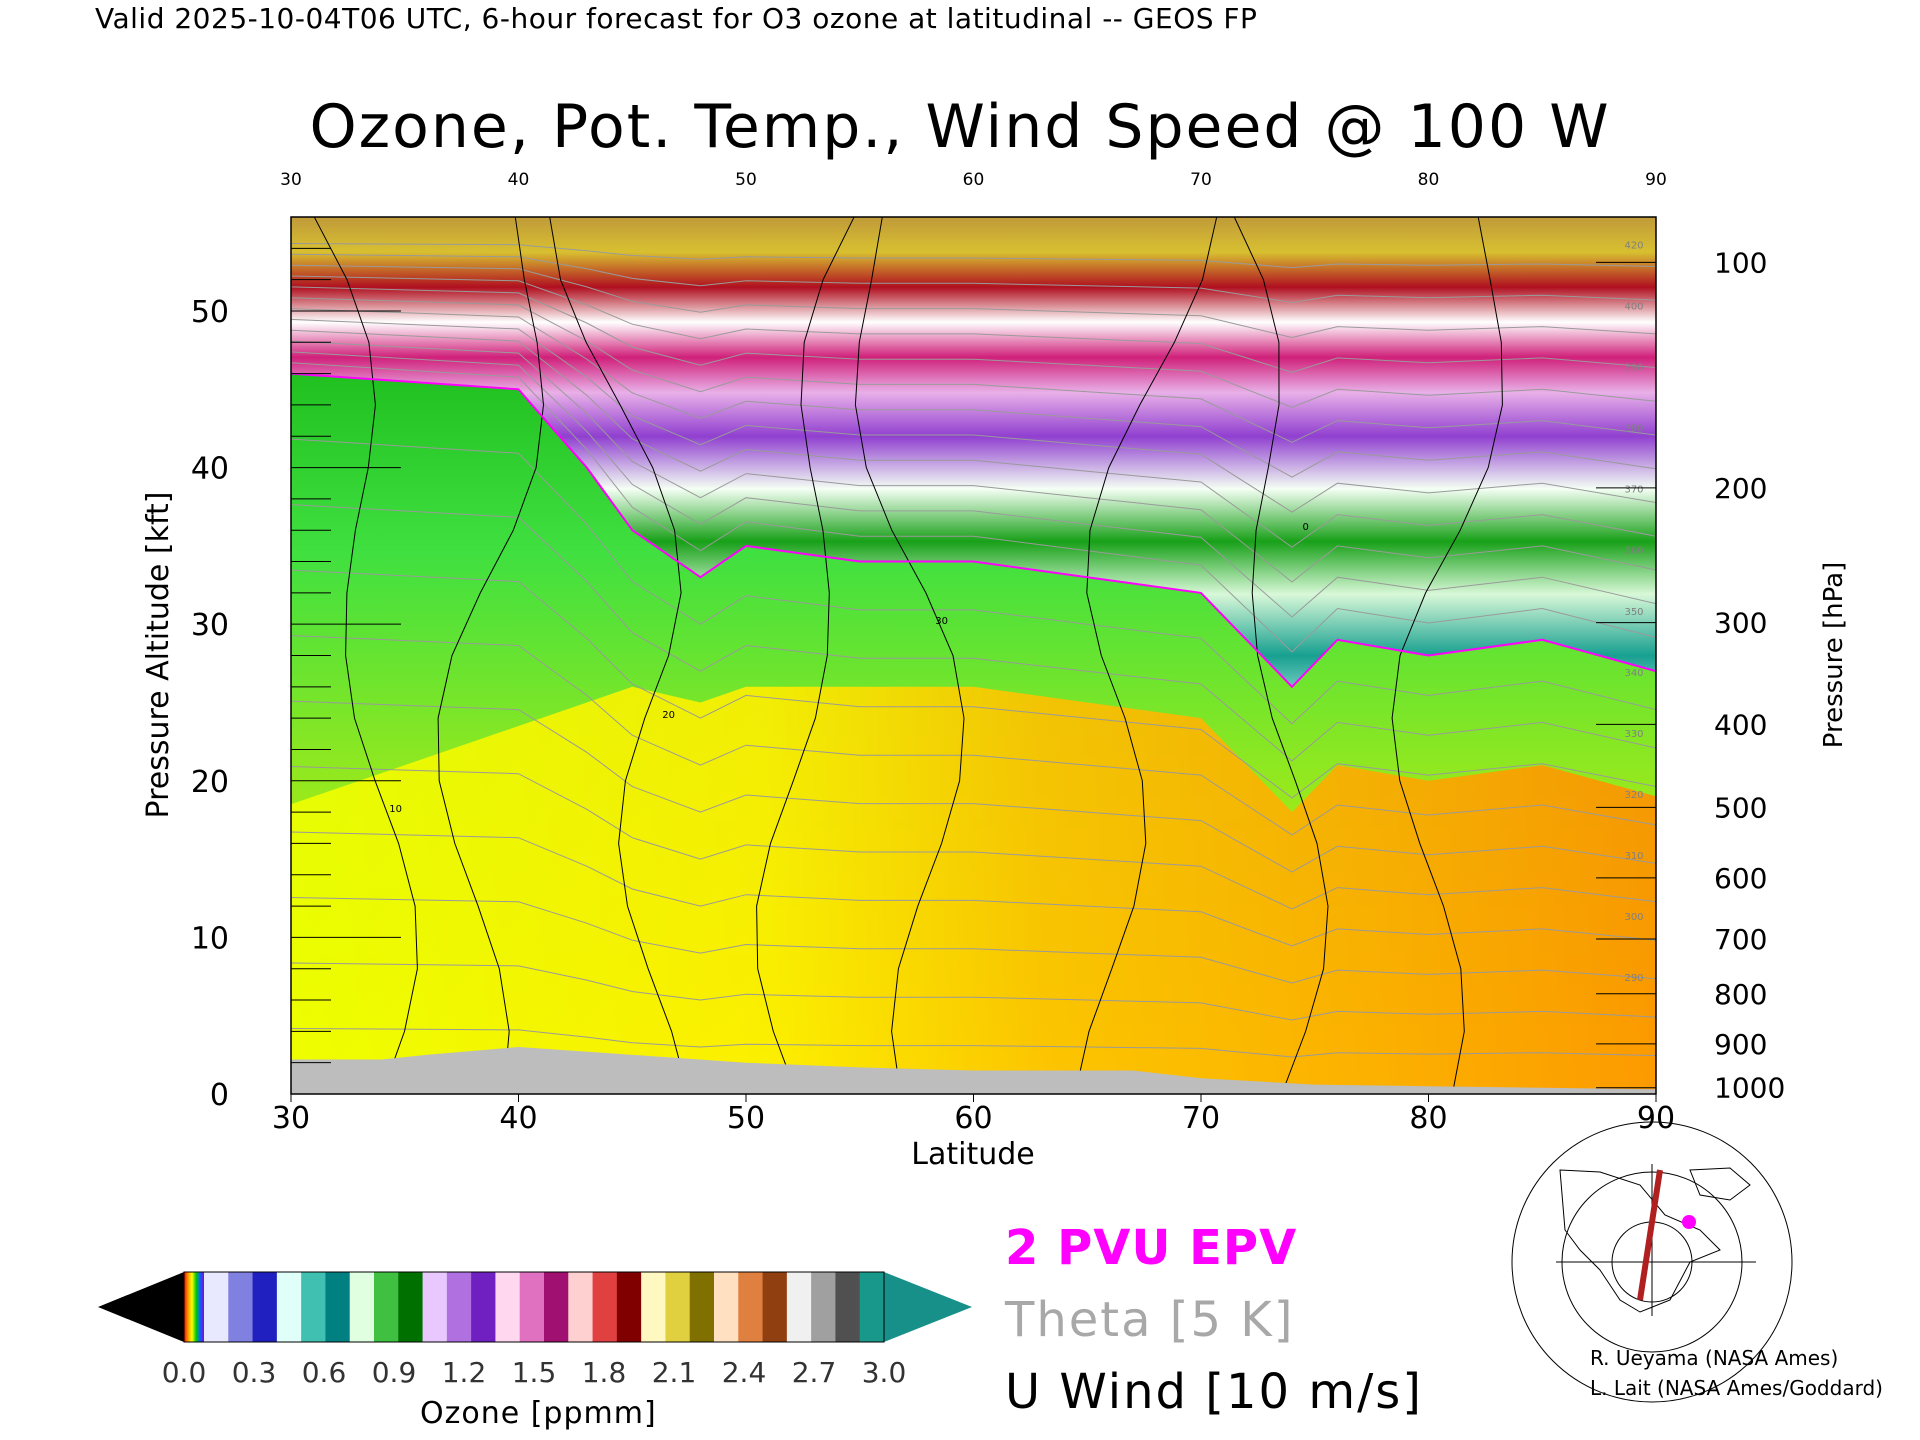 The width and height of the screenshot is (1920, 1440). I want to click on pressure-axis: 100 200 300 400 500 600 700 800 900 1000, so click(1690, 675).